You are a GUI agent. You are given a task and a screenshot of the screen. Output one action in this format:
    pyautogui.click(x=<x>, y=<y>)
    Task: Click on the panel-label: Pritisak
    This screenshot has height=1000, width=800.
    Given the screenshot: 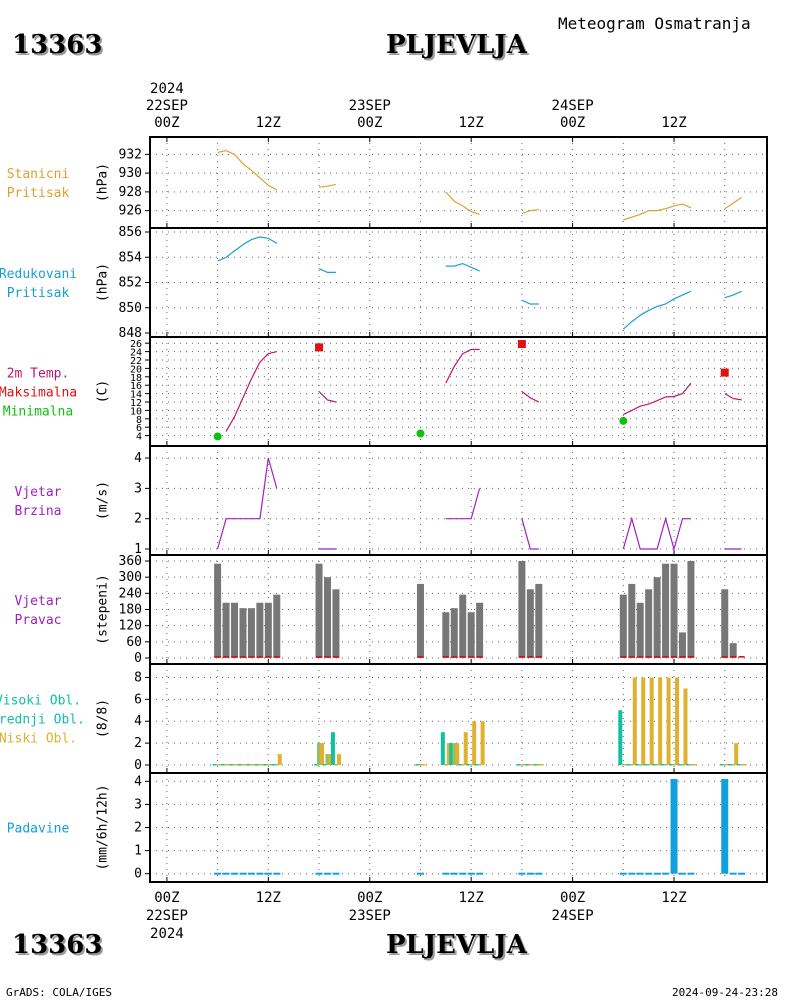 What is the action you would take?
    pyautogui.click(x=38, y=293)
    